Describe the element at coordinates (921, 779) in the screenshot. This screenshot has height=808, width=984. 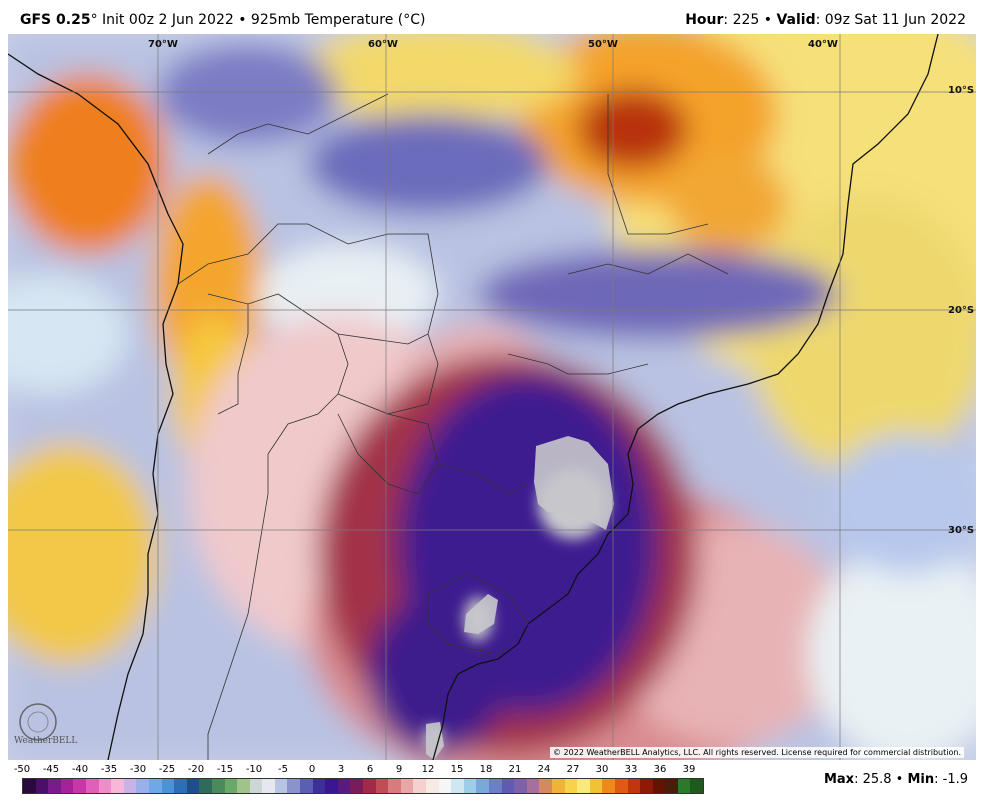
I see `min-label: Min` at that location.